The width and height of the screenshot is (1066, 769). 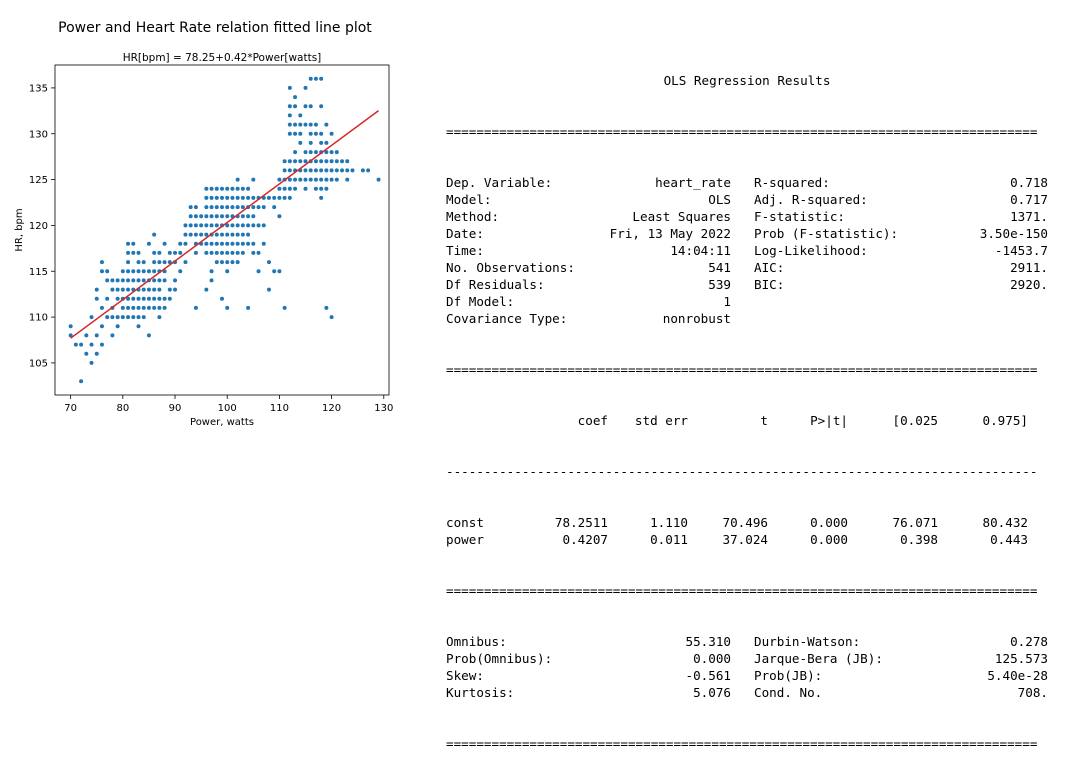 I want to click on coef-header-row: coef std err t P>|t| [0.025 0.975], so click(x=747, y=420).